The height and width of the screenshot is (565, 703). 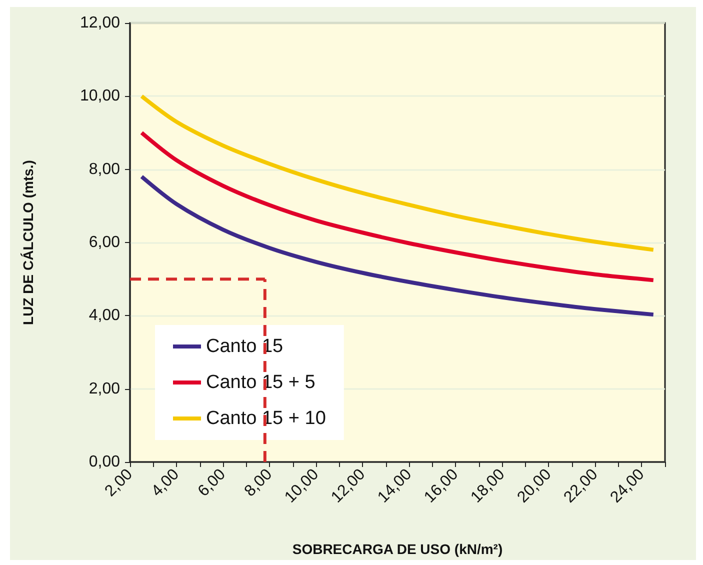 I want to click on y-tick-label: 6,00, so click(x=104, y=242).